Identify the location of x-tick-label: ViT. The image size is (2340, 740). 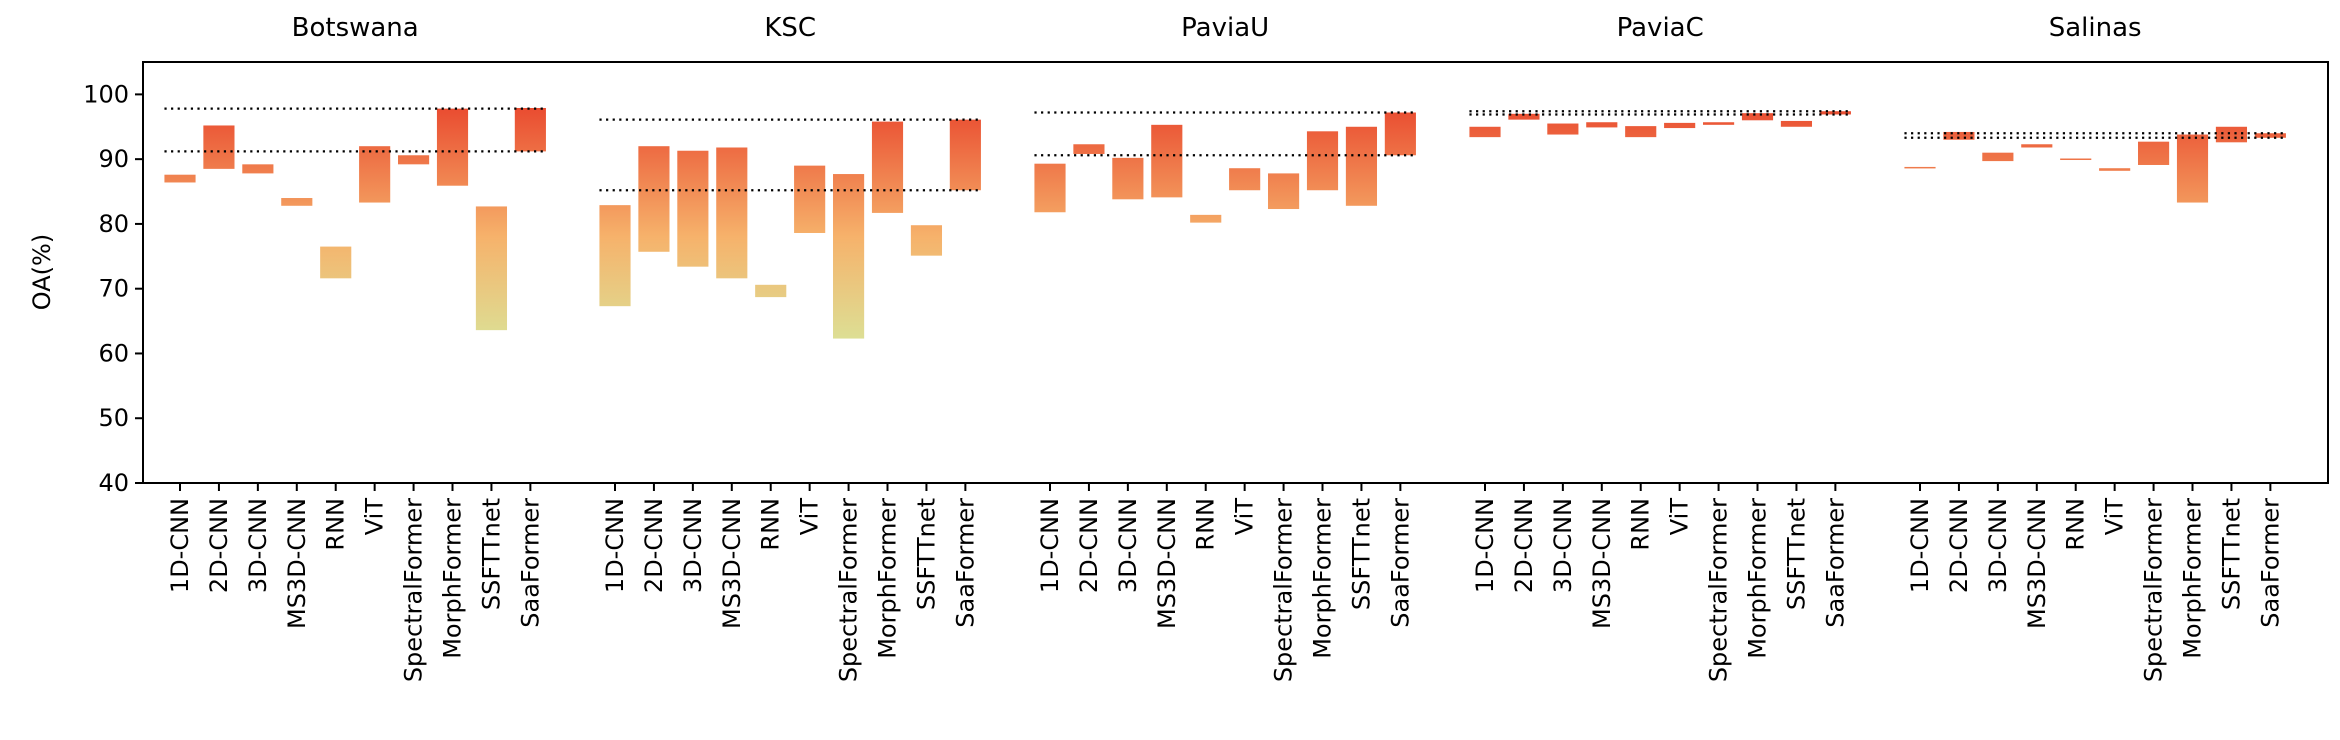
(810, 517).